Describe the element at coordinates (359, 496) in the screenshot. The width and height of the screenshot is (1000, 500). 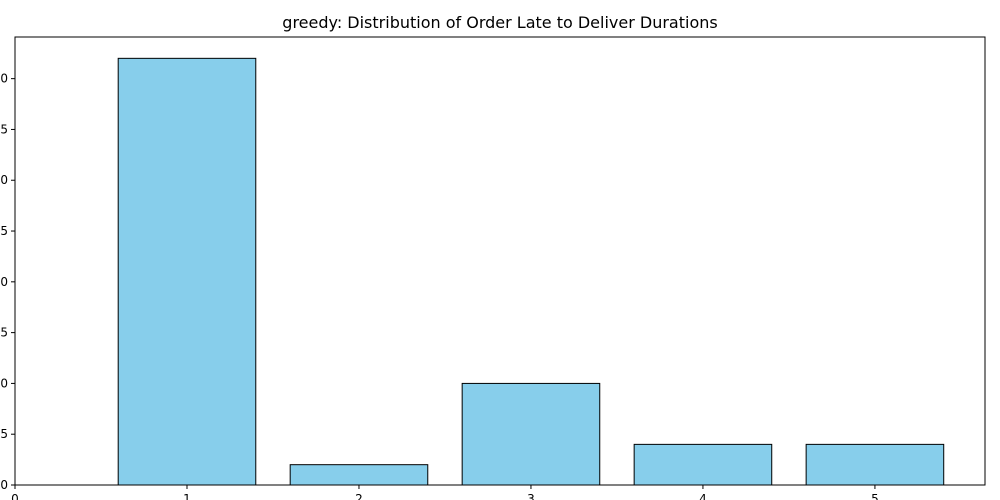
I see `x-tick-label: 2` at that location.